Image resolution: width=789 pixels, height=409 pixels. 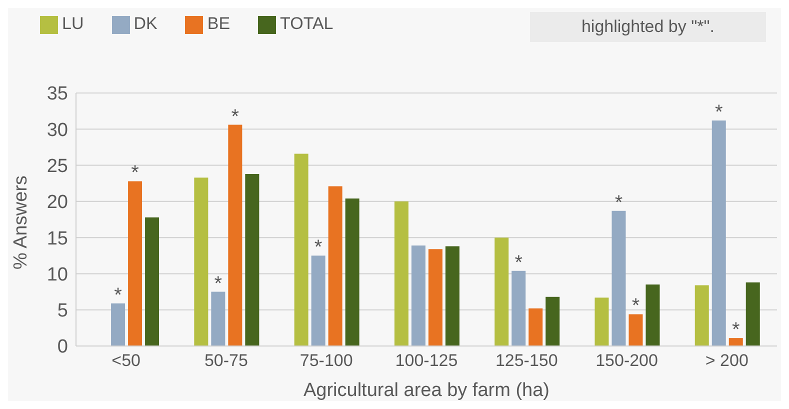 What do you see at coordinates (627, 360) in the screenshot?
I see `x-tick-label: 150-200` at bounding box center [627, 360].